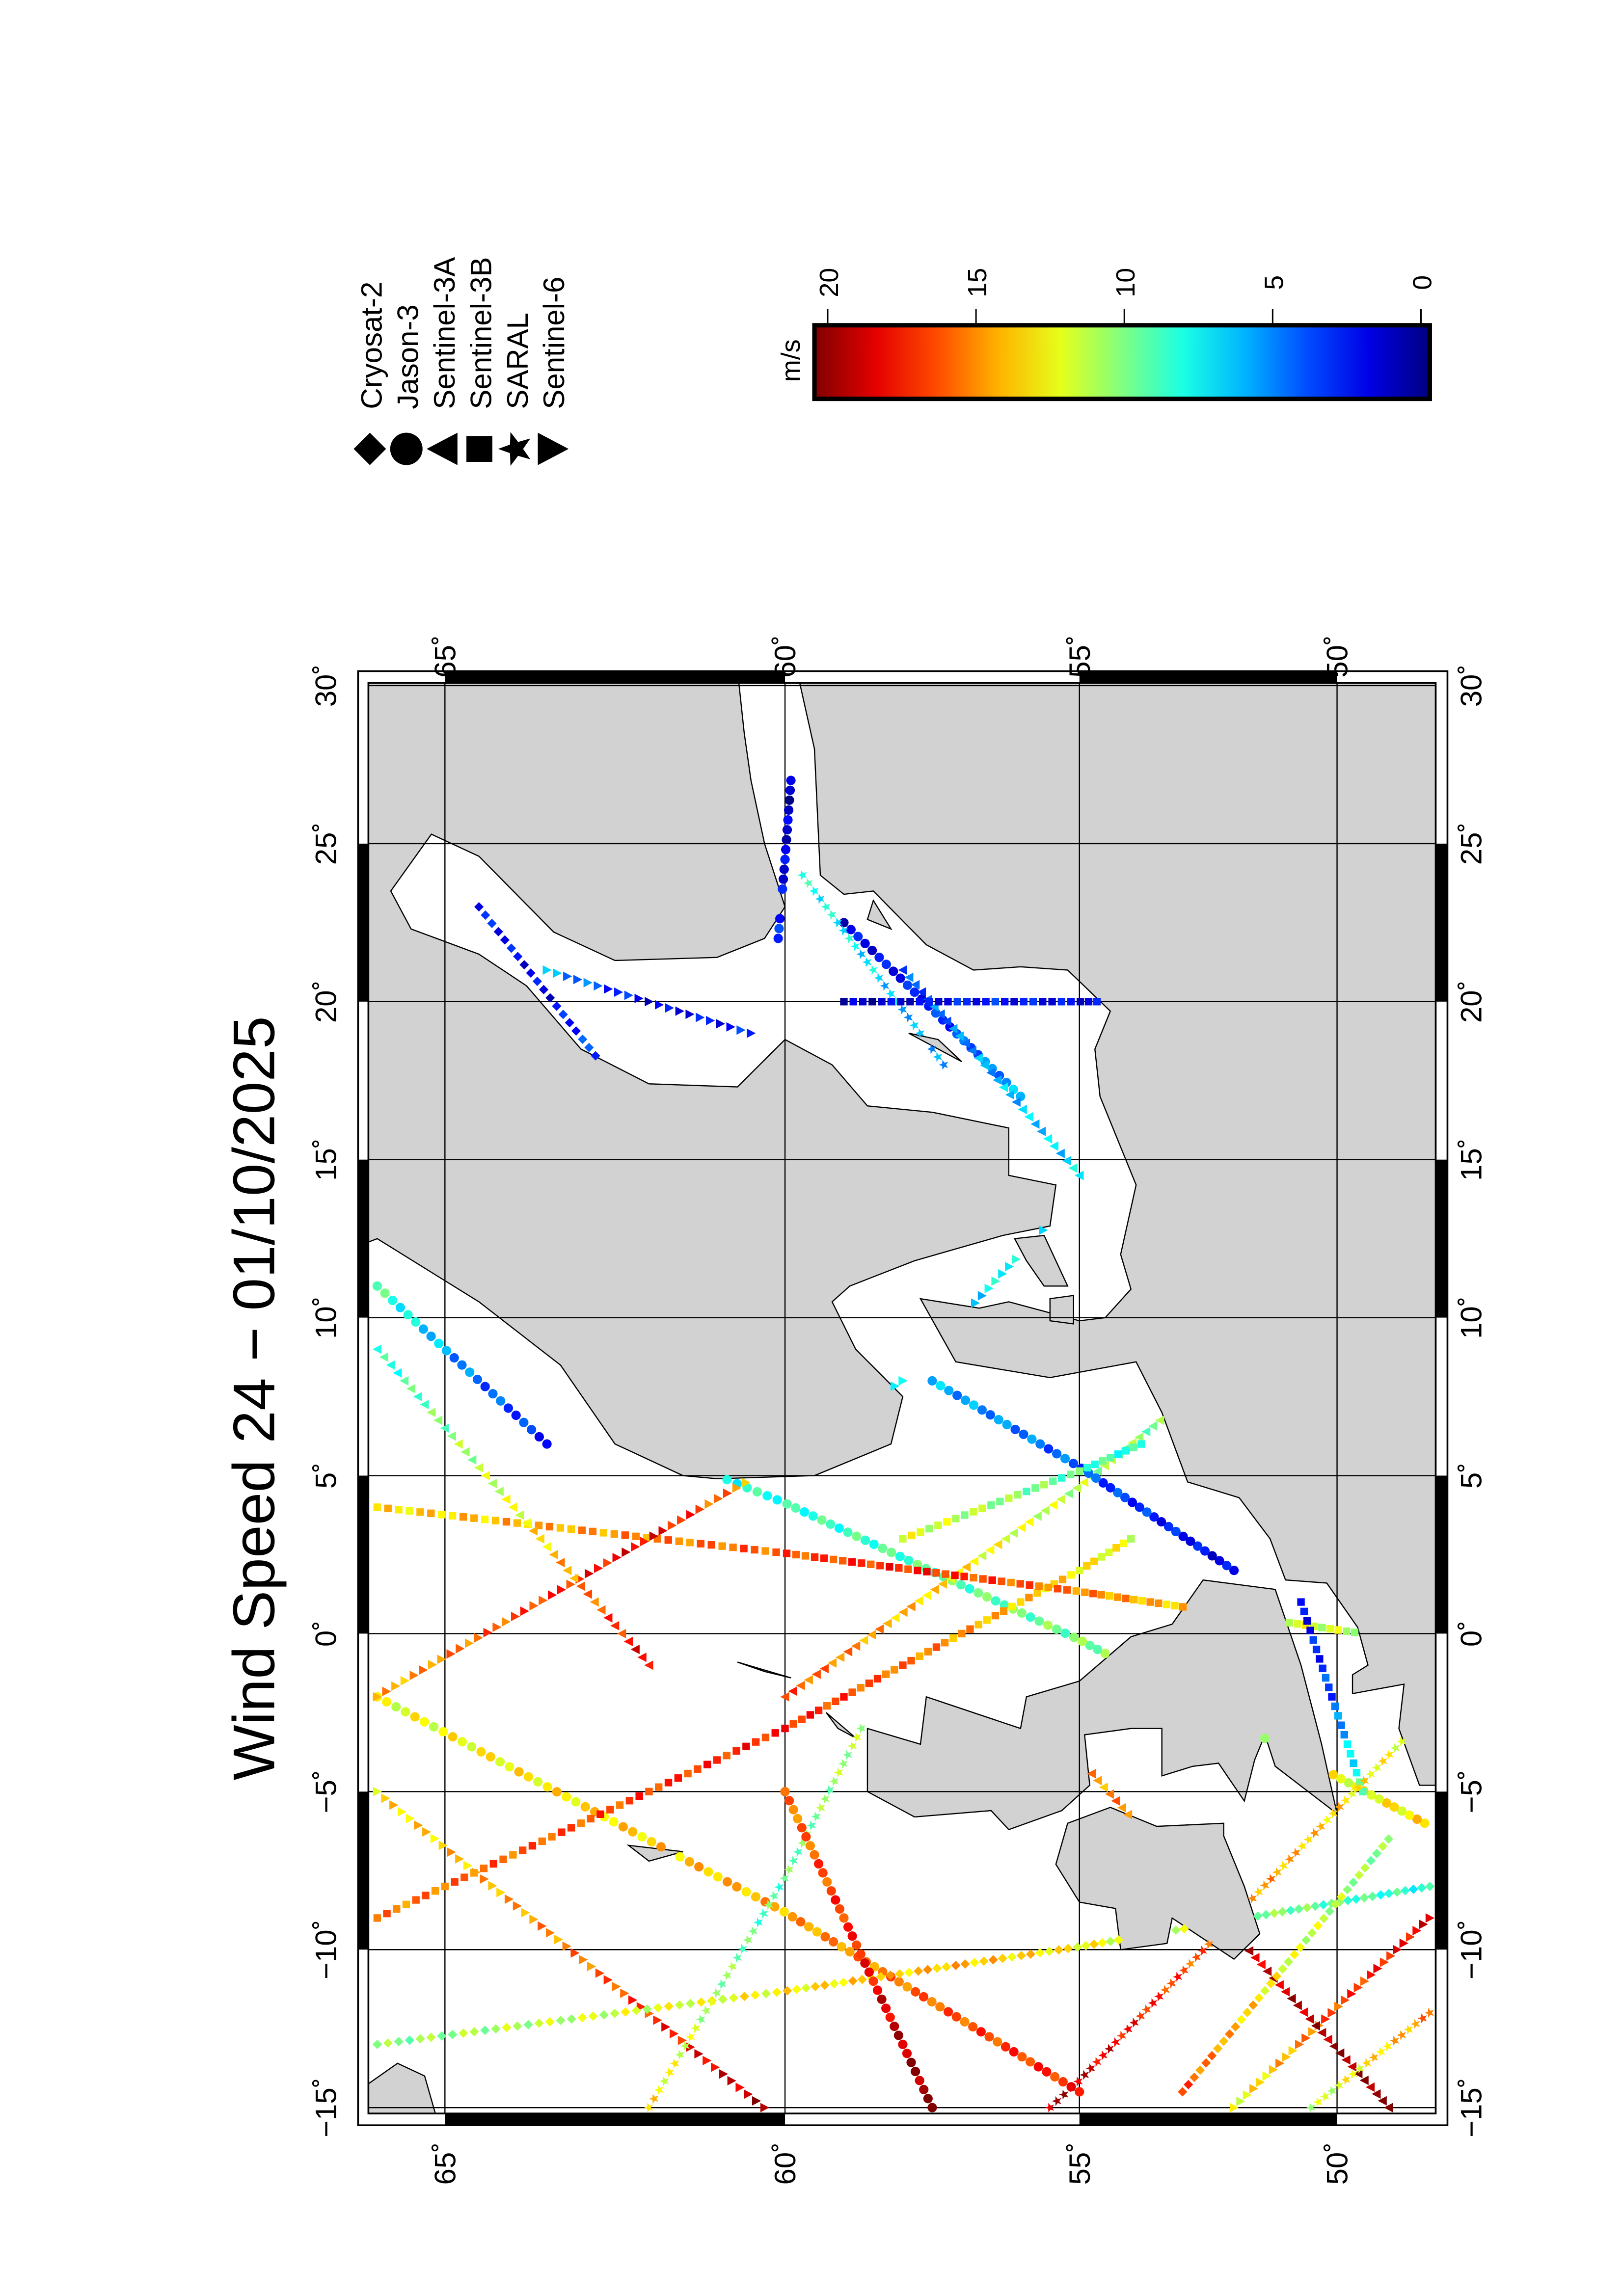  Describe the element at coordinates (445, 2163) in the screenshot. I see `latitude-tick-label: 65˚` at that location.